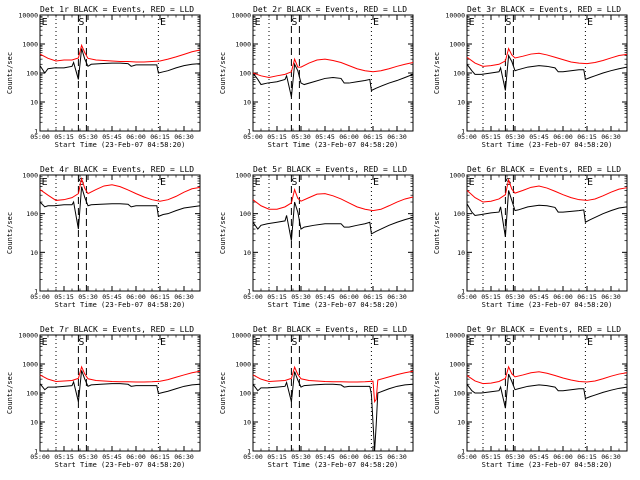 The image size is (640, 480). I want to click on panel-title: Det 4r BLACK = Events, RED = LLD, so click(117, 169).